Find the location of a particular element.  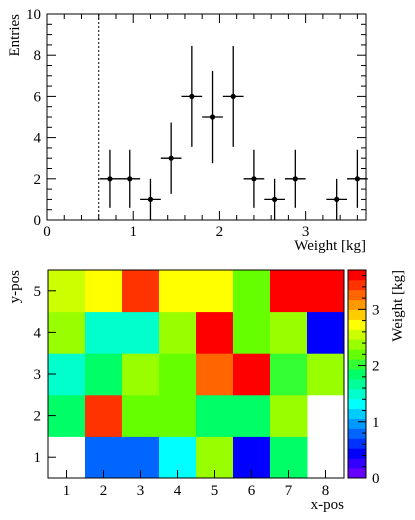

data-points is located at coordinates (233, 147).